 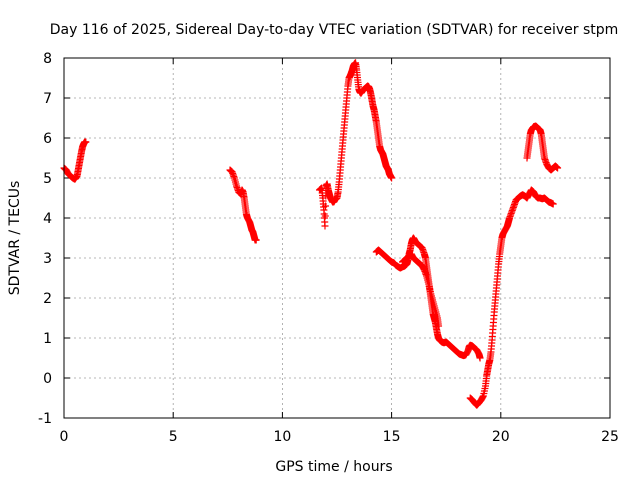 What do you see at coordinates (173, 437) in the screenshot?
I see `x-tick-label: 5` at bounding box center [173, 437].